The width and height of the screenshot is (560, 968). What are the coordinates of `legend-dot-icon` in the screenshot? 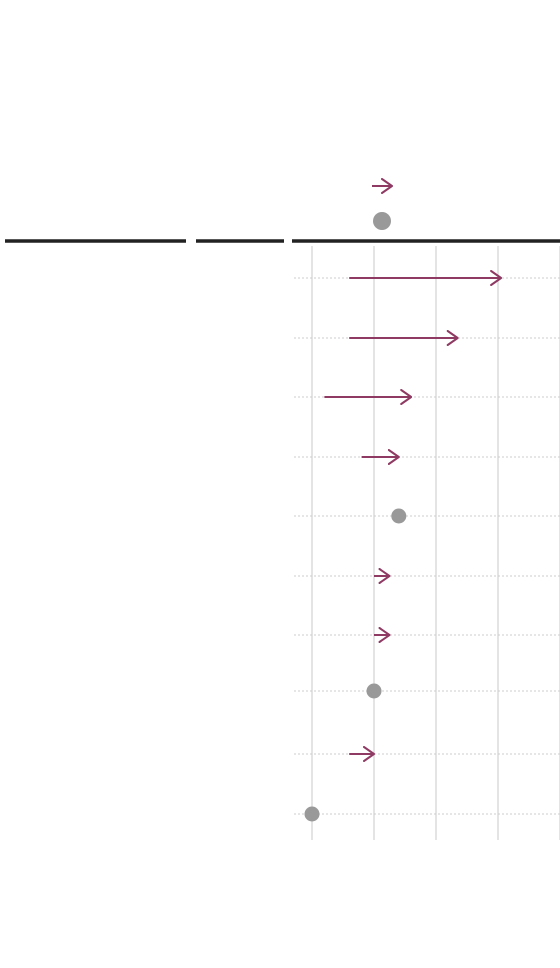 It's located at (382, 221).